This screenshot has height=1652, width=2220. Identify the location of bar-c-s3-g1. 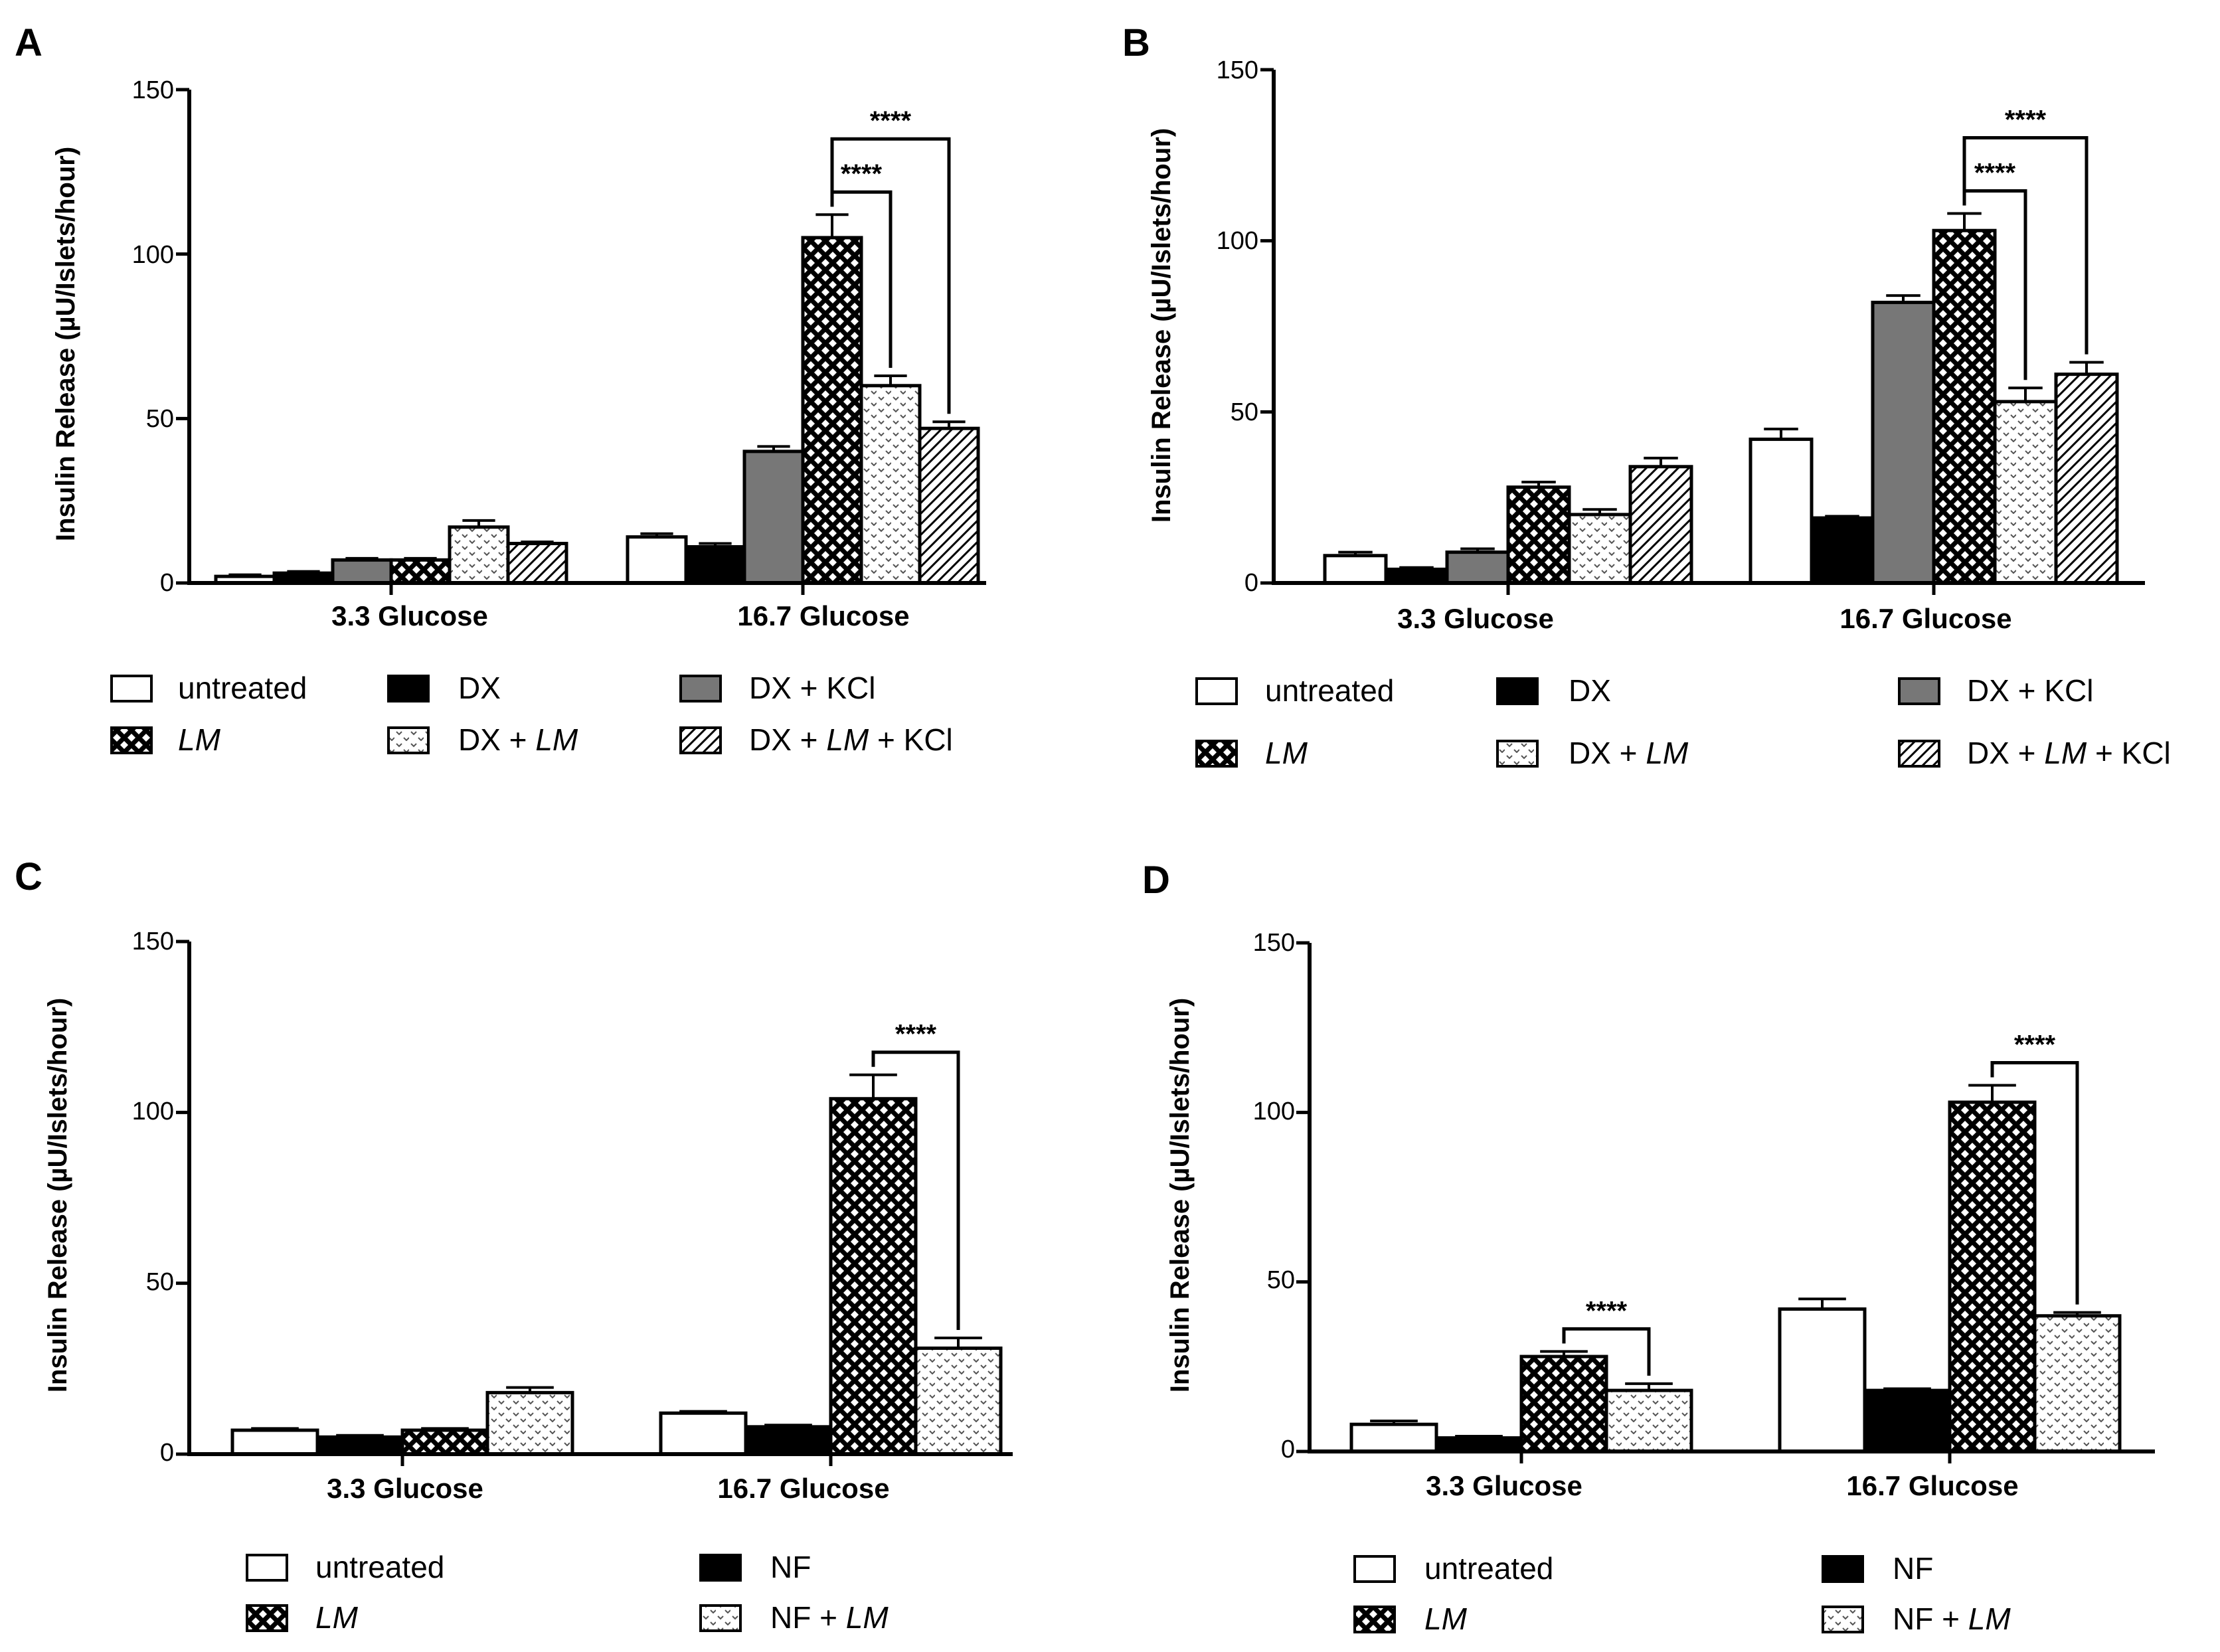
(958, 1401).